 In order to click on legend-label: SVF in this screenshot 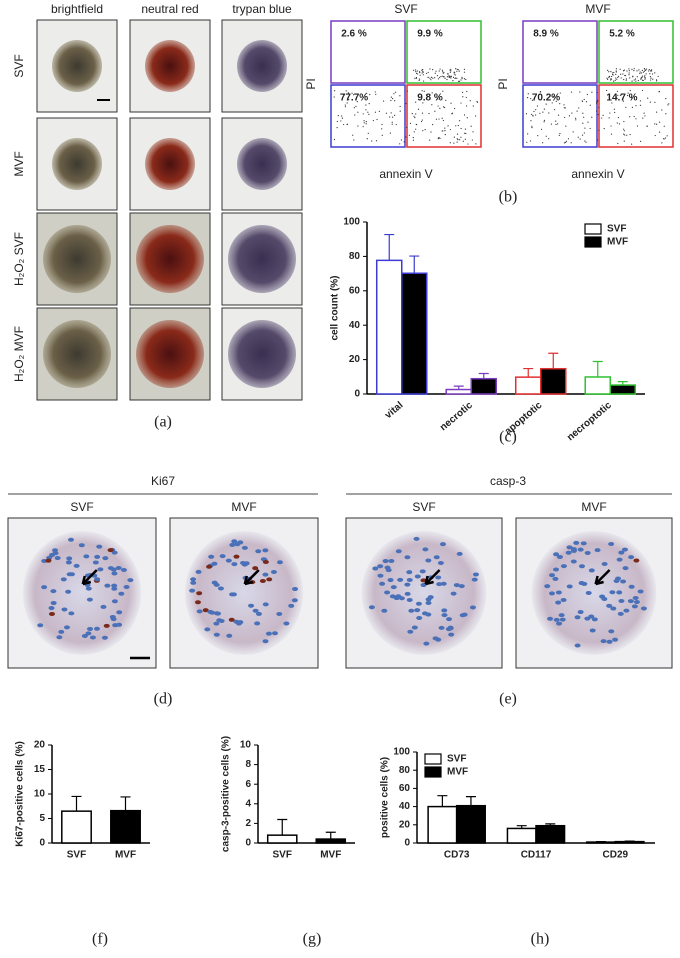, I will do `click(616, 229)`.